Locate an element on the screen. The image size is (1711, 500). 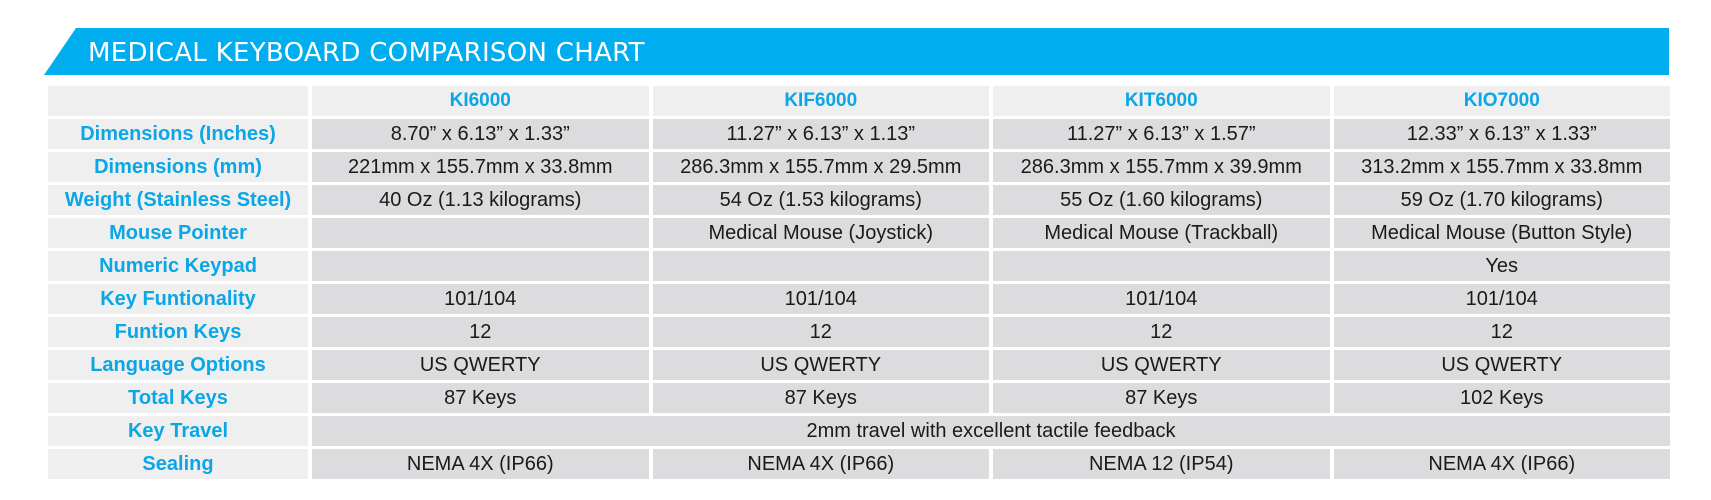
table-cell: 11.27” x 6.13” x 1.57” is located at coordinates (1161, 134).